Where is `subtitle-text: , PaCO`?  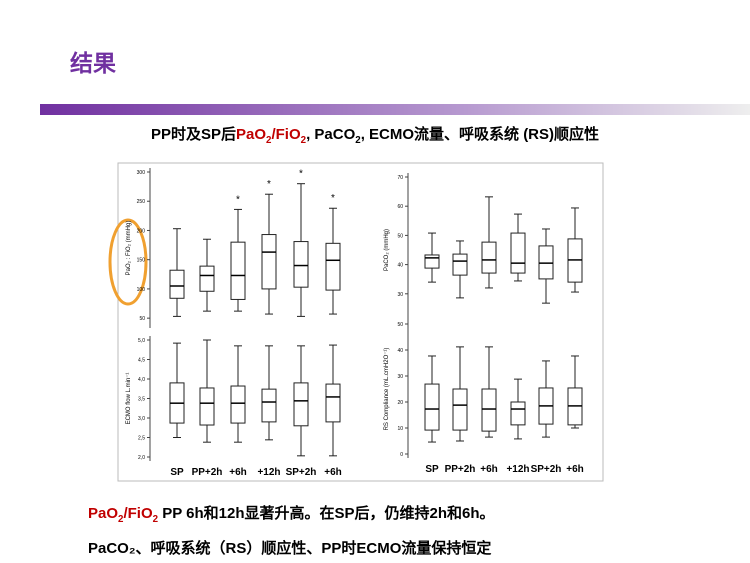 subtitle-text: , PaCO is located at coordinates (331, 134).